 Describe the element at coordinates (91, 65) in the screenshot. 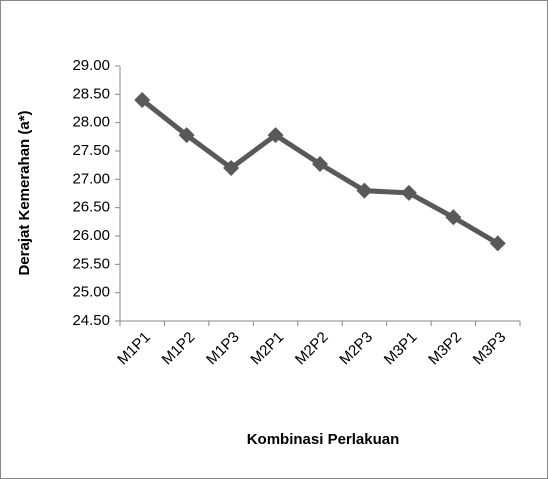

I see `y-tick-label: 29.00` at that location.